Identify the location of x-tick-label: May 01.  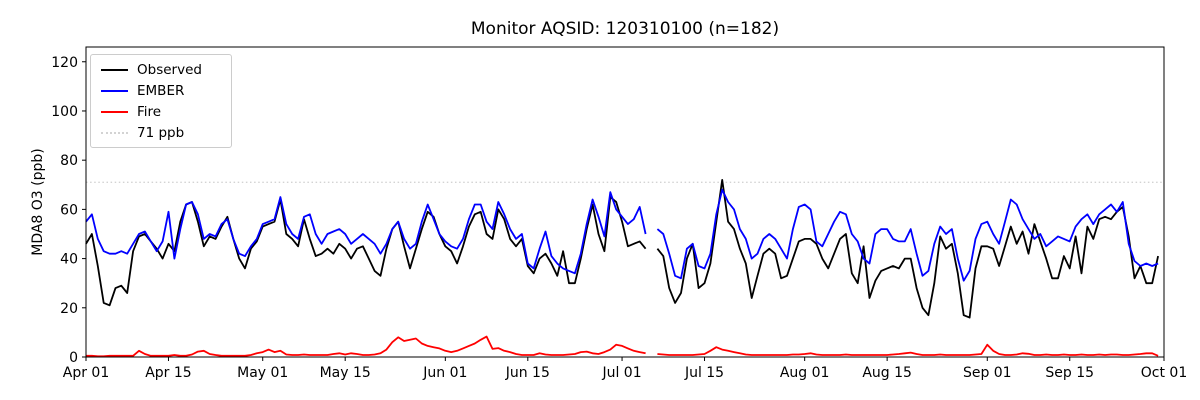
(262, 373).